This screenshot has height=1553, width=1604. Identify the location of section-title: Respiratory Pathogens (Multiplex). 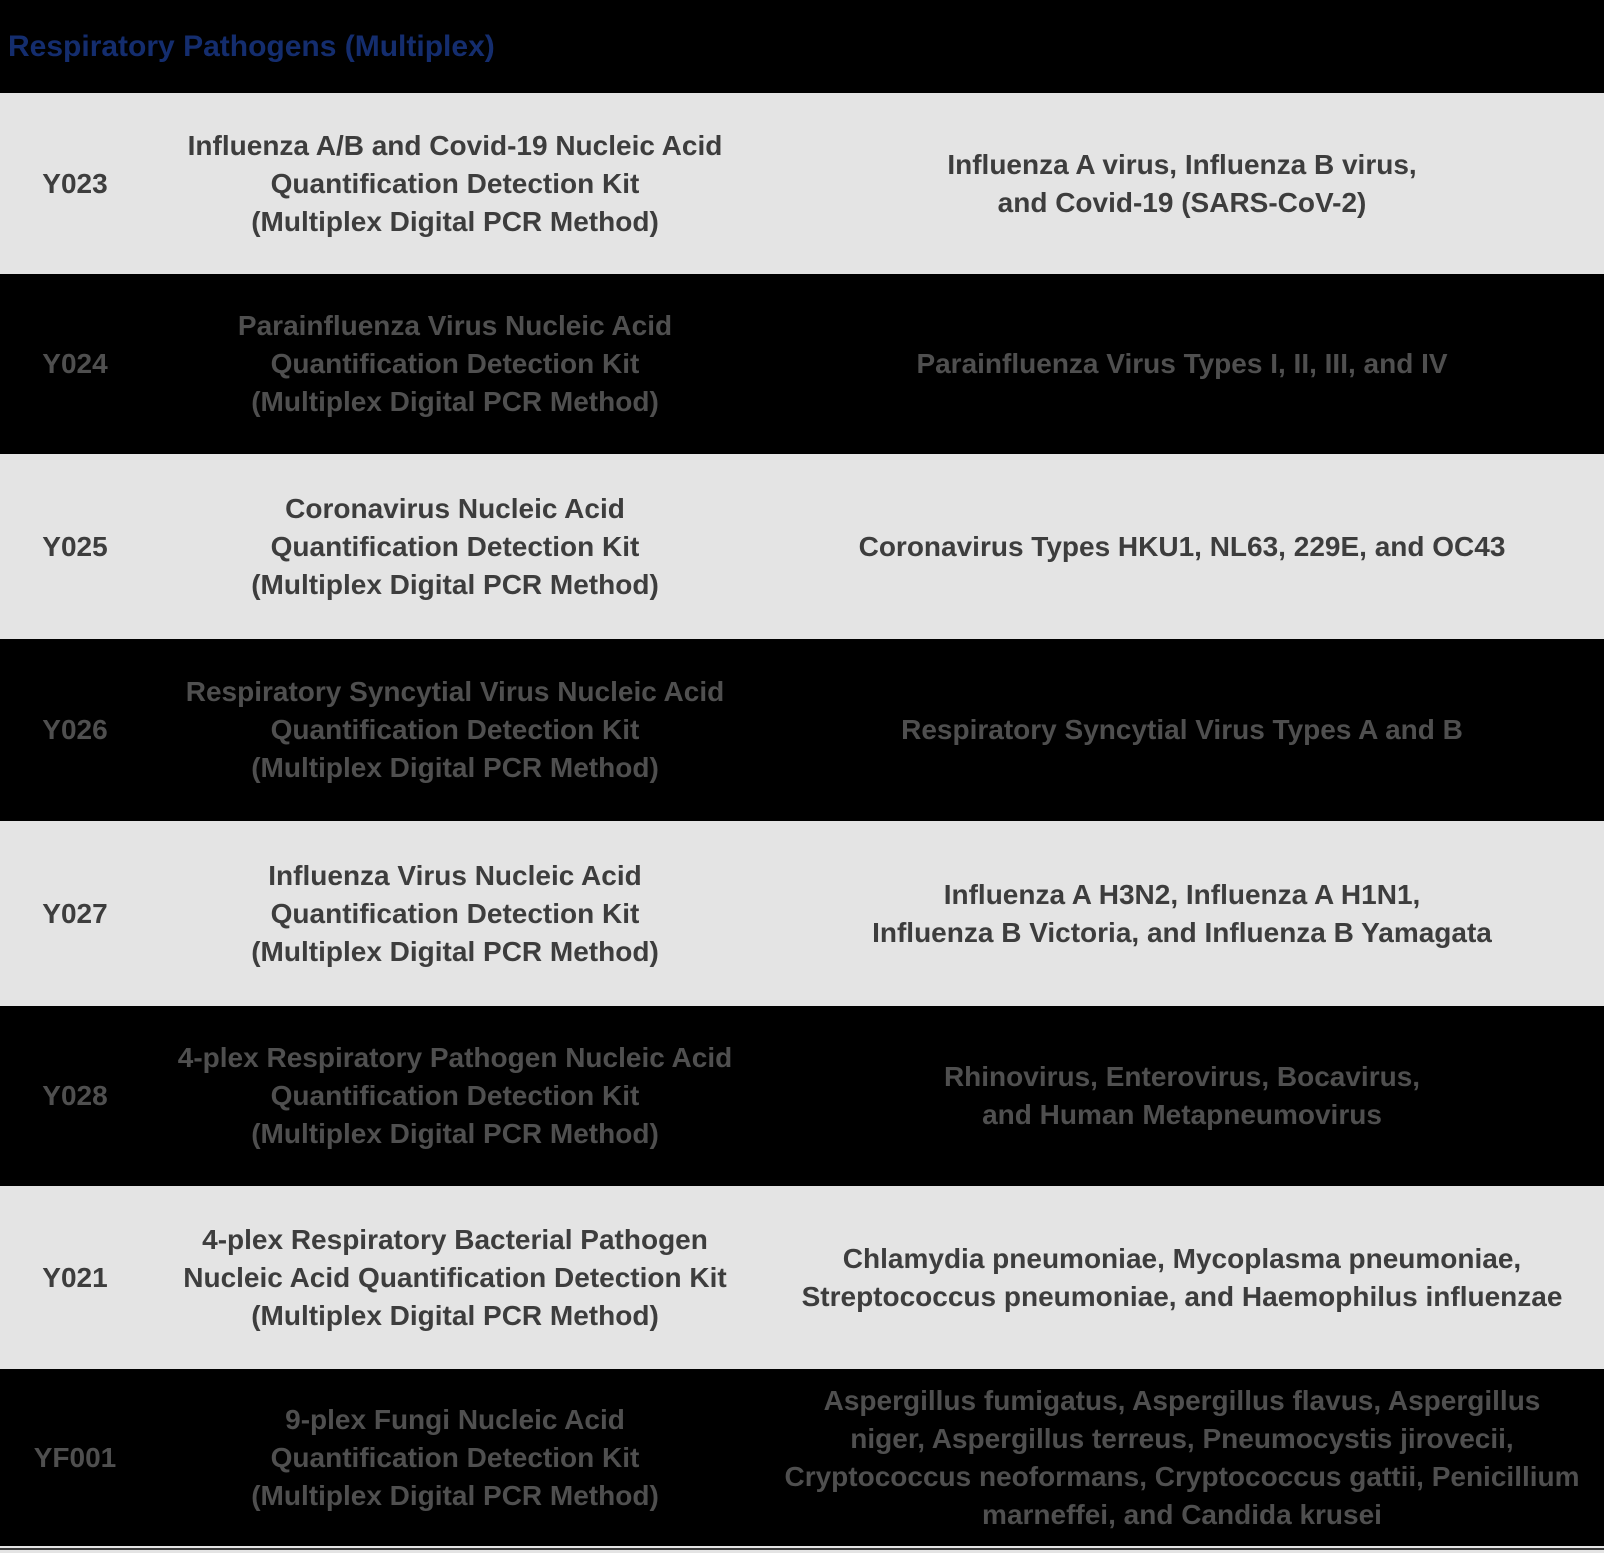
(251, 46).